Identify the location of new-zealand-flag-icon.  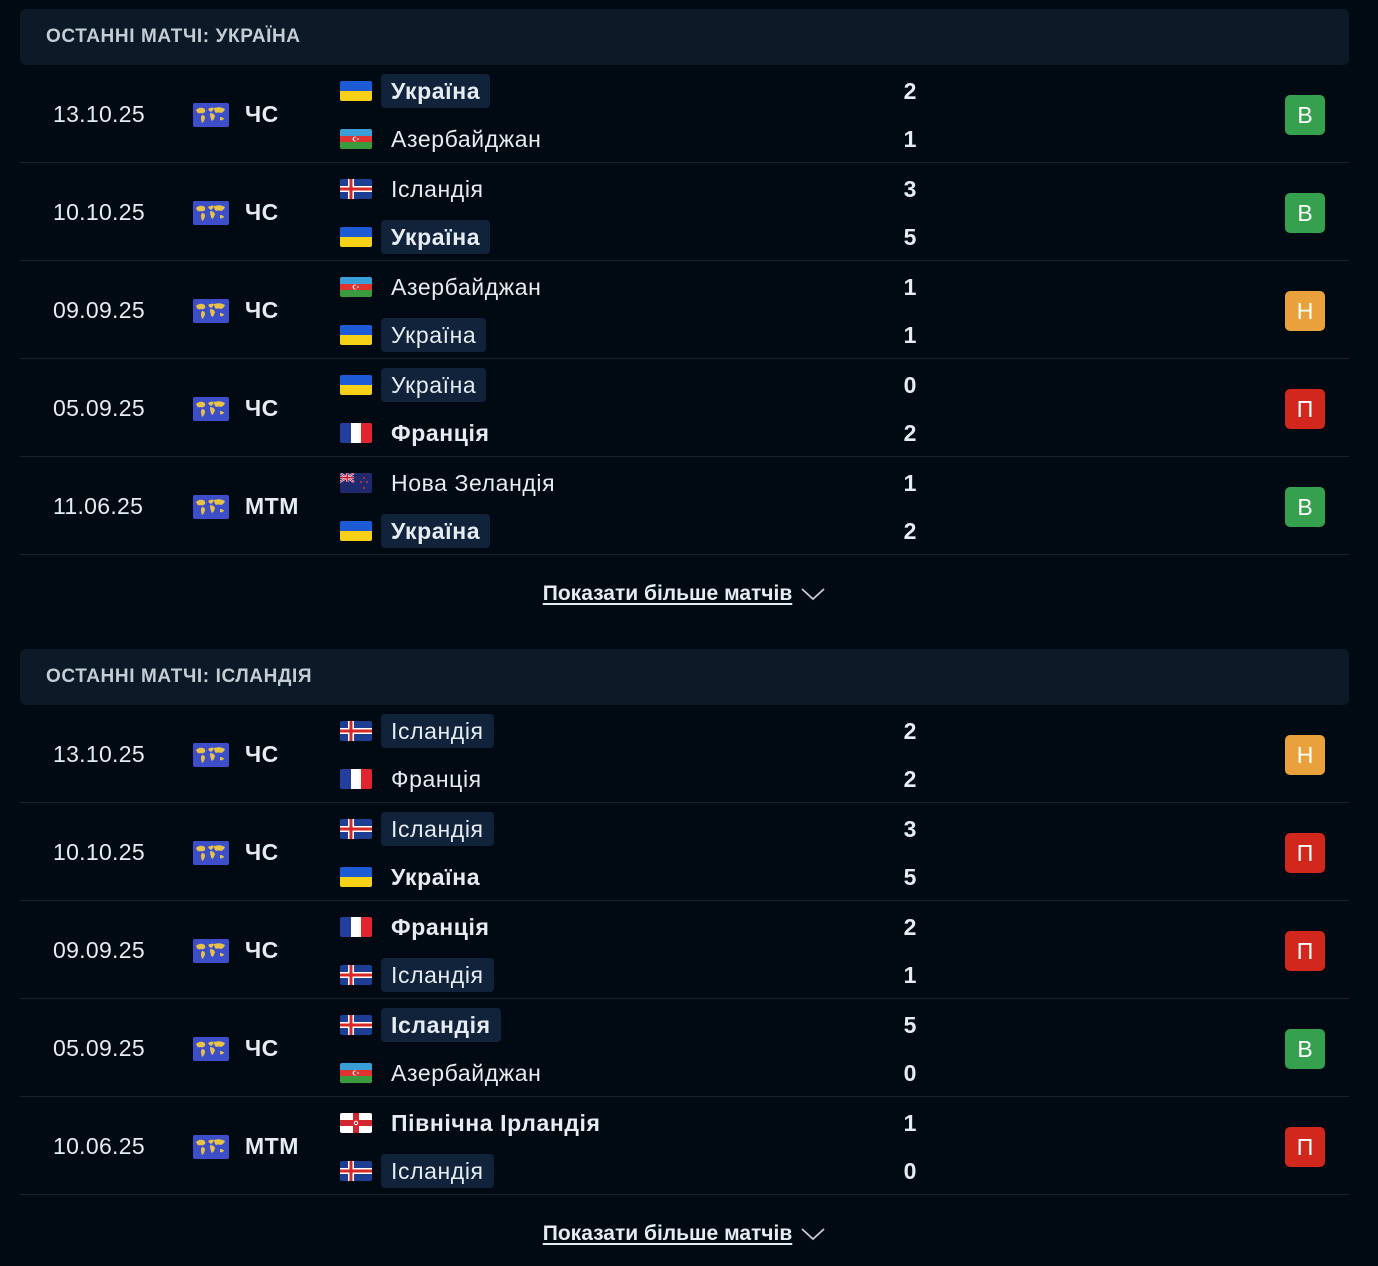
(356, 483).